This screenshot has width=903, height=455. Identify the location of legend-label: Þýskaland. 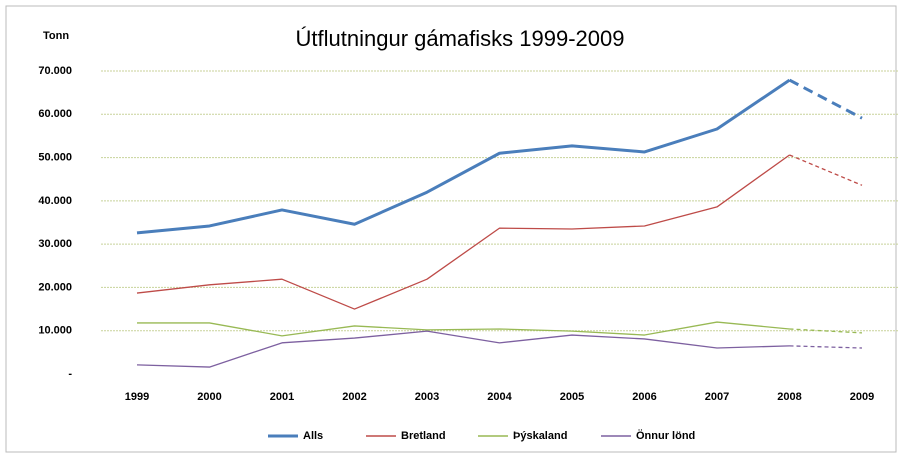
(540, 436).